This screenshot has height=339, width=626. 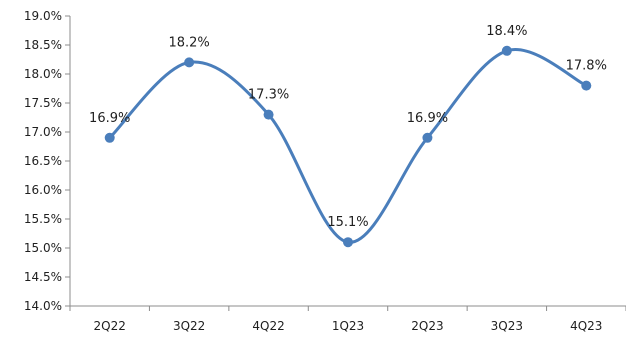 I want to click on y-tick-label: 17.5%, so click(x=43, y=103).